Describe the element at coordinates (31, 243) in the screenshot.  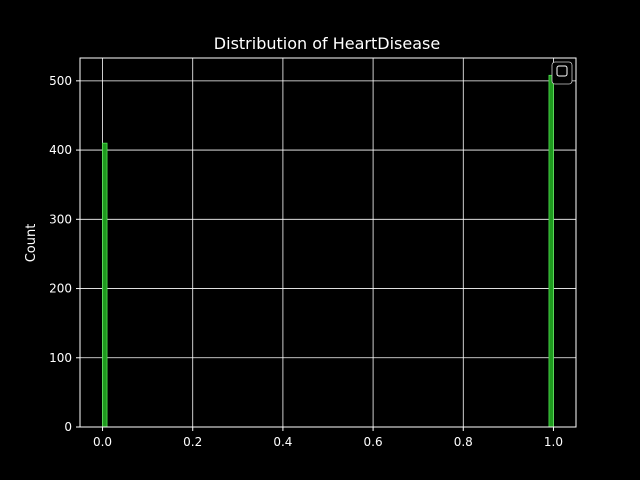
I see `y-axis-label: Count` at that location.